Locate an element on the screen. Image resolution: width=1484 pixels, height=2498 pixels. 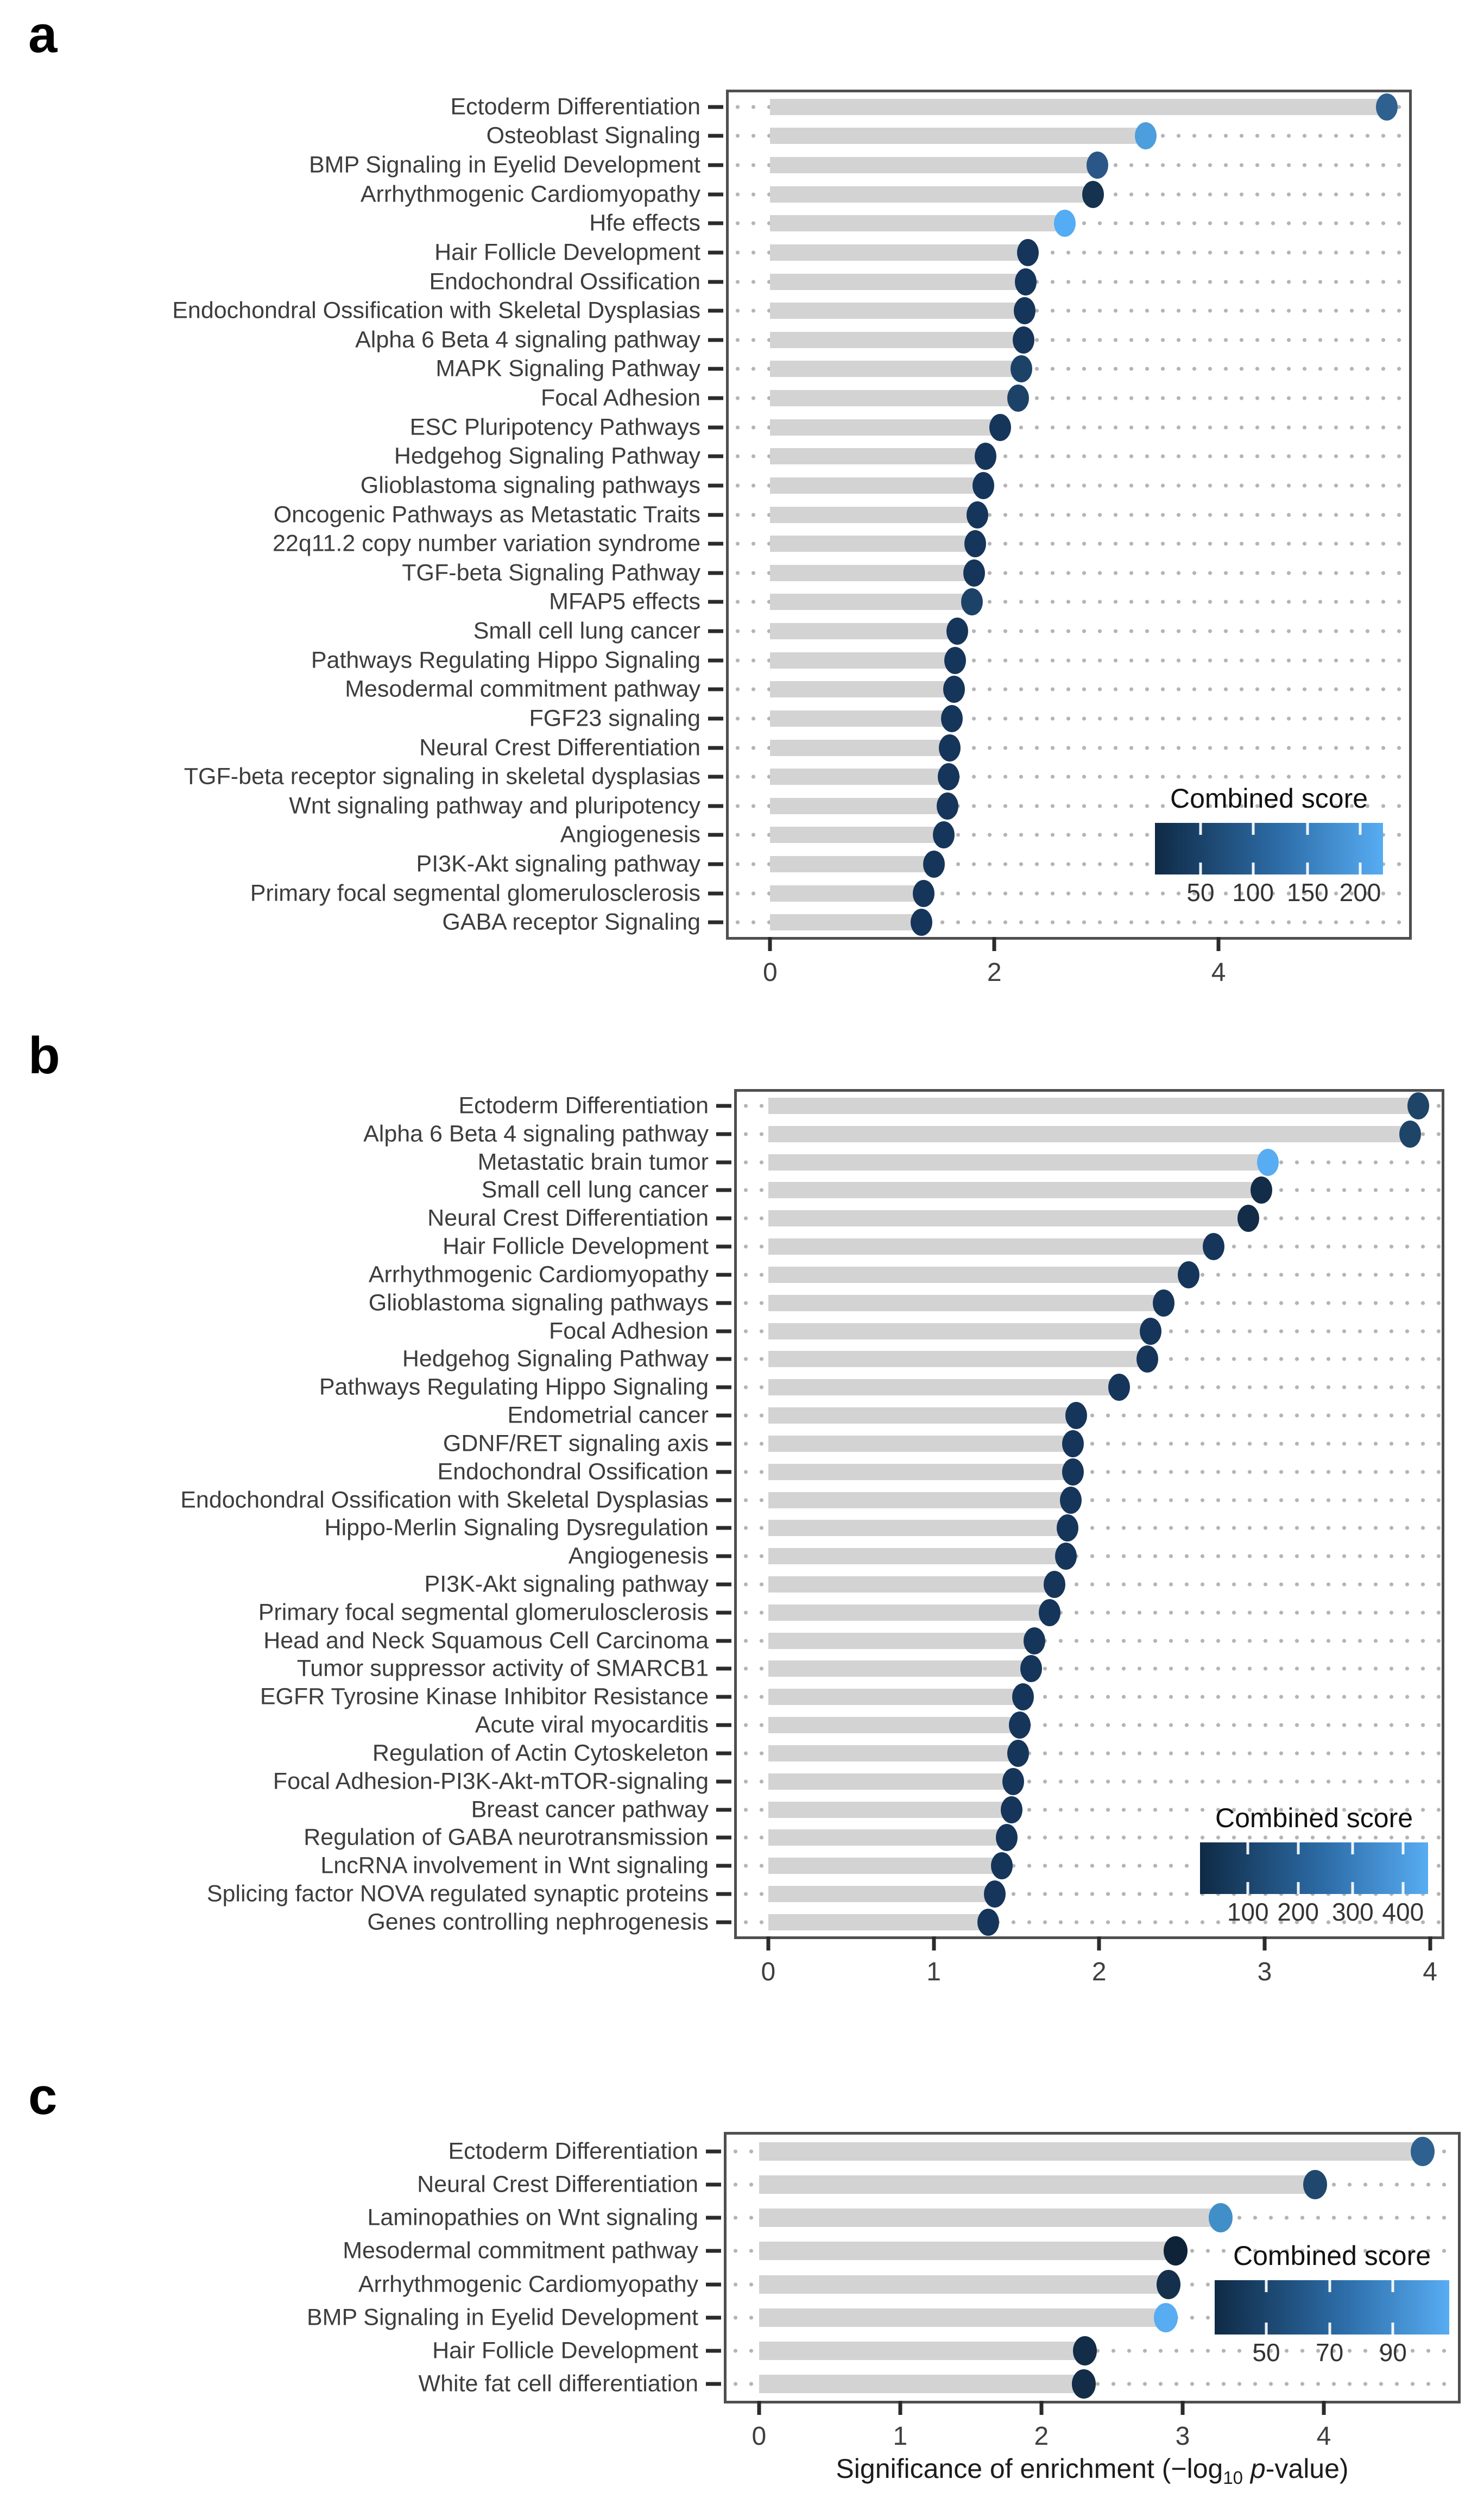
chart-row: Breast cancer pathway is located at coordinates (956, 1810).